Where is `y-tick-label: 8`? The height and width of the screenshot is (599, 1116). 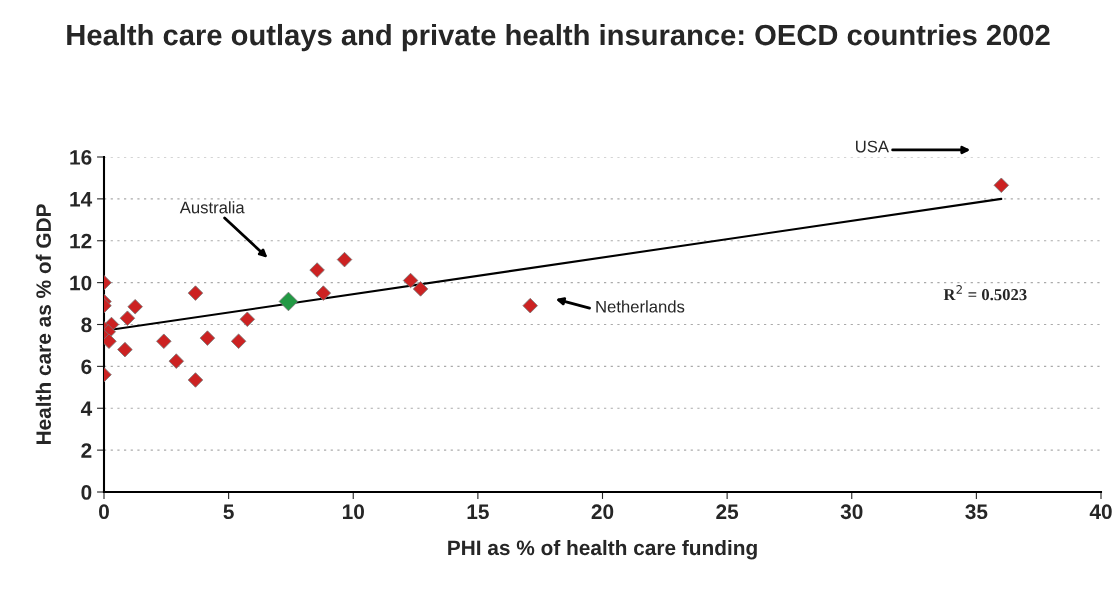 y-tick-label: 8 is located at coordinates (86, 325).